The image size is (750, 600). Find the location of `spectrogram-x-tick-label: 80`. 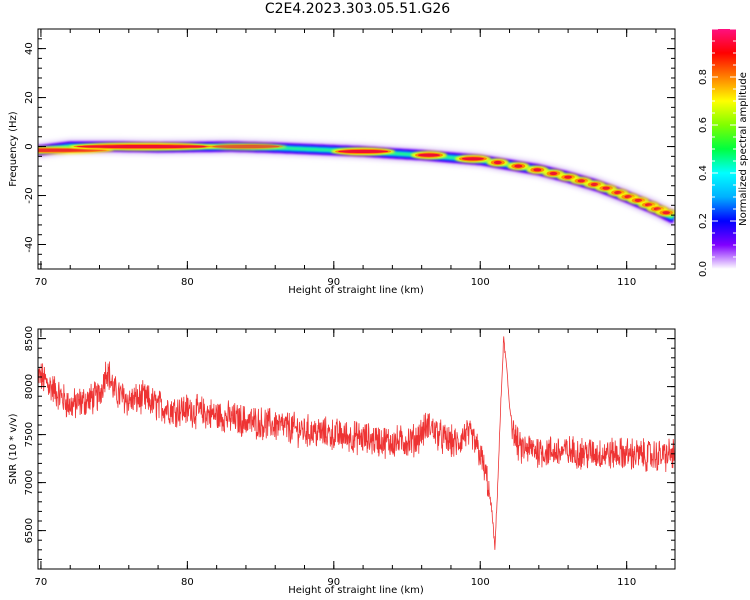

spectrogram-x-tick-label: 80 is located at coordinates (187, 282).